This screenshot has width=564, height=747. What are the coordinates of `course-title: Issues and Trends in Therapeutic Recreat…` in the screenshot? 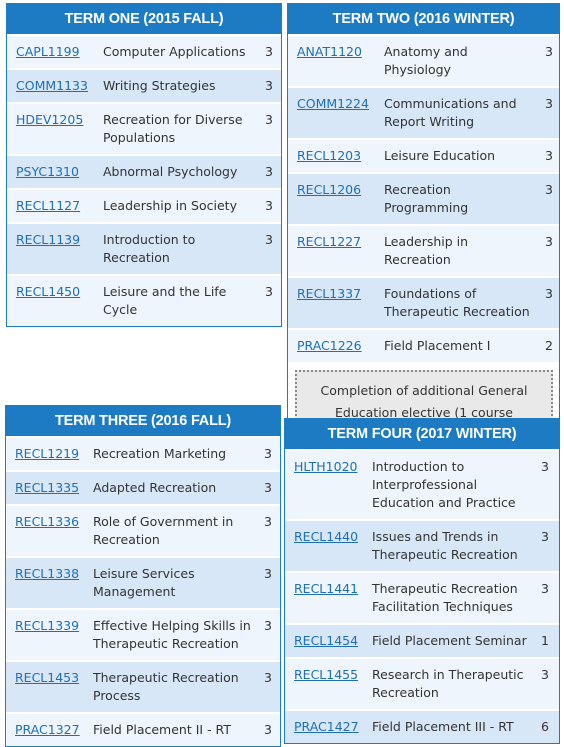 It's located at (445, 545).